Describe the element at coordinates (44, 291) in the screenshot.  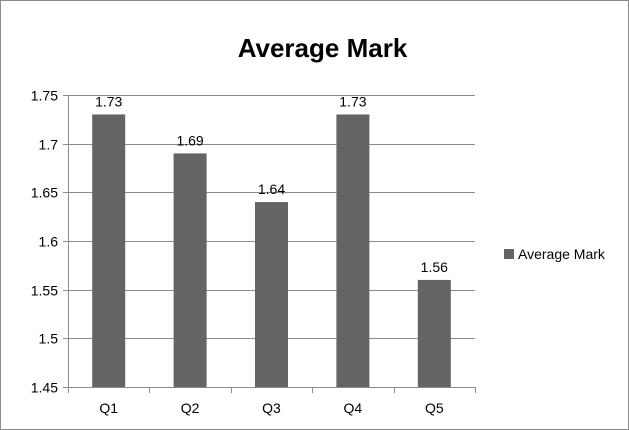
I see `y-axis-tick-label: 1.55` at that location.